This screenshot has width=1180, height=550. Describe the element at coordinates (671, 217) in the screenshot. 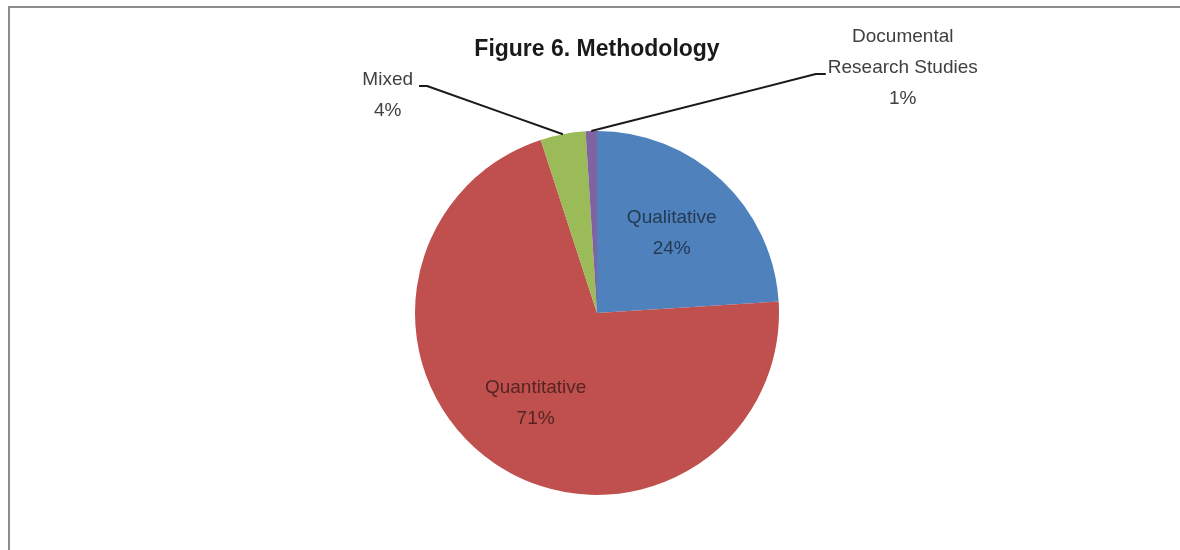

I see `slice-label: Qualitative` at that location.